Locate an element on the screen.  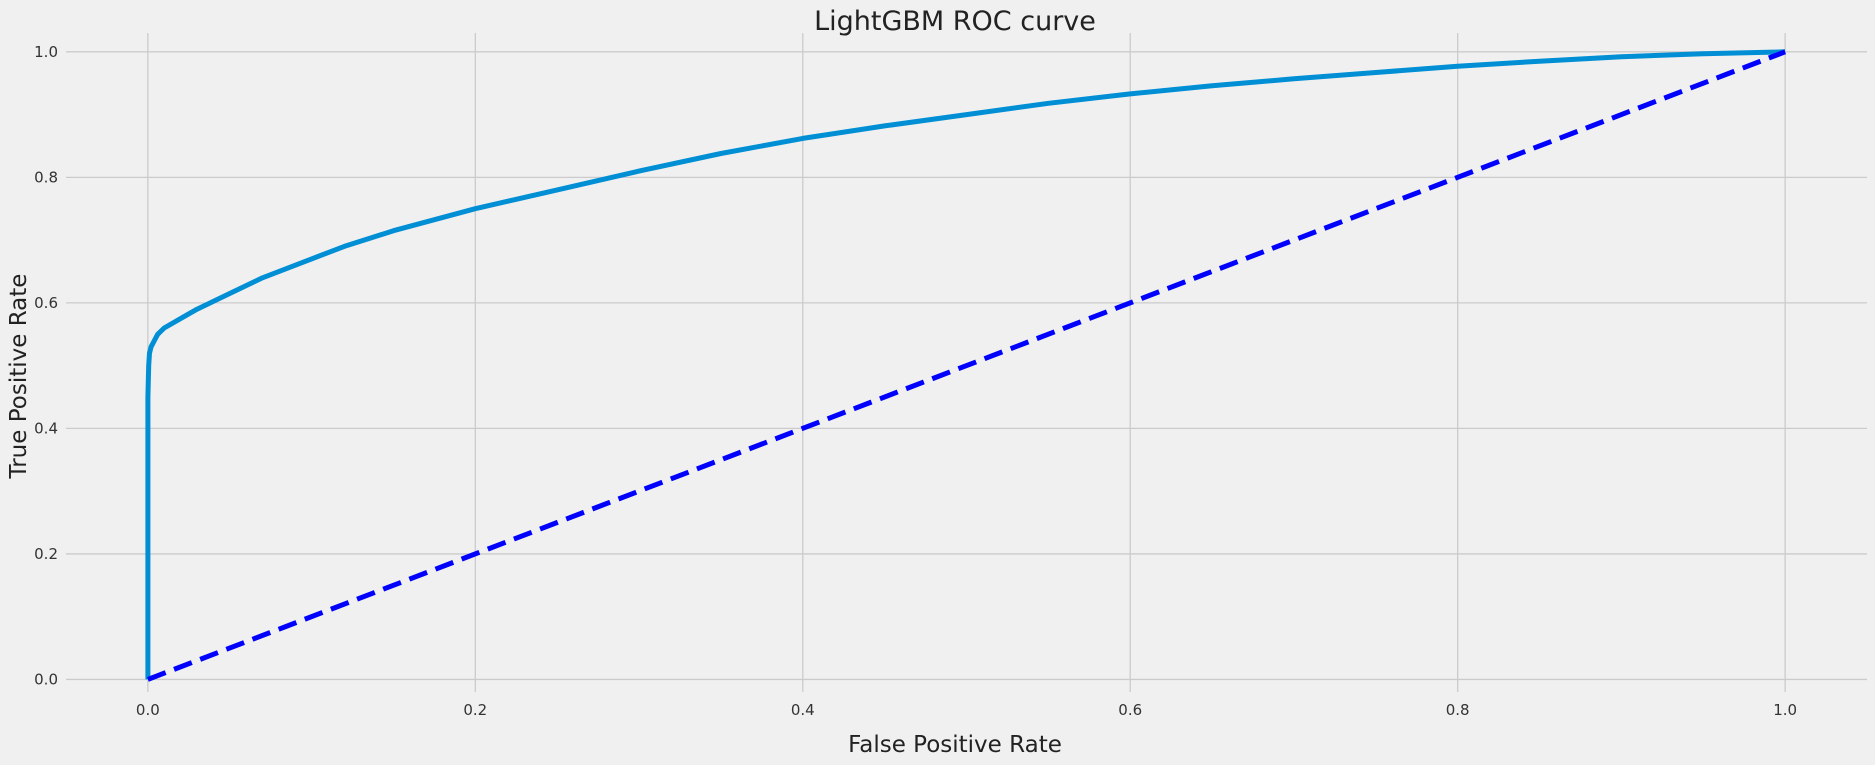
x-tick-labels: 0.0 0.2 0.4 0.6 0.8 1.0 is located at coordinates (966, 710).